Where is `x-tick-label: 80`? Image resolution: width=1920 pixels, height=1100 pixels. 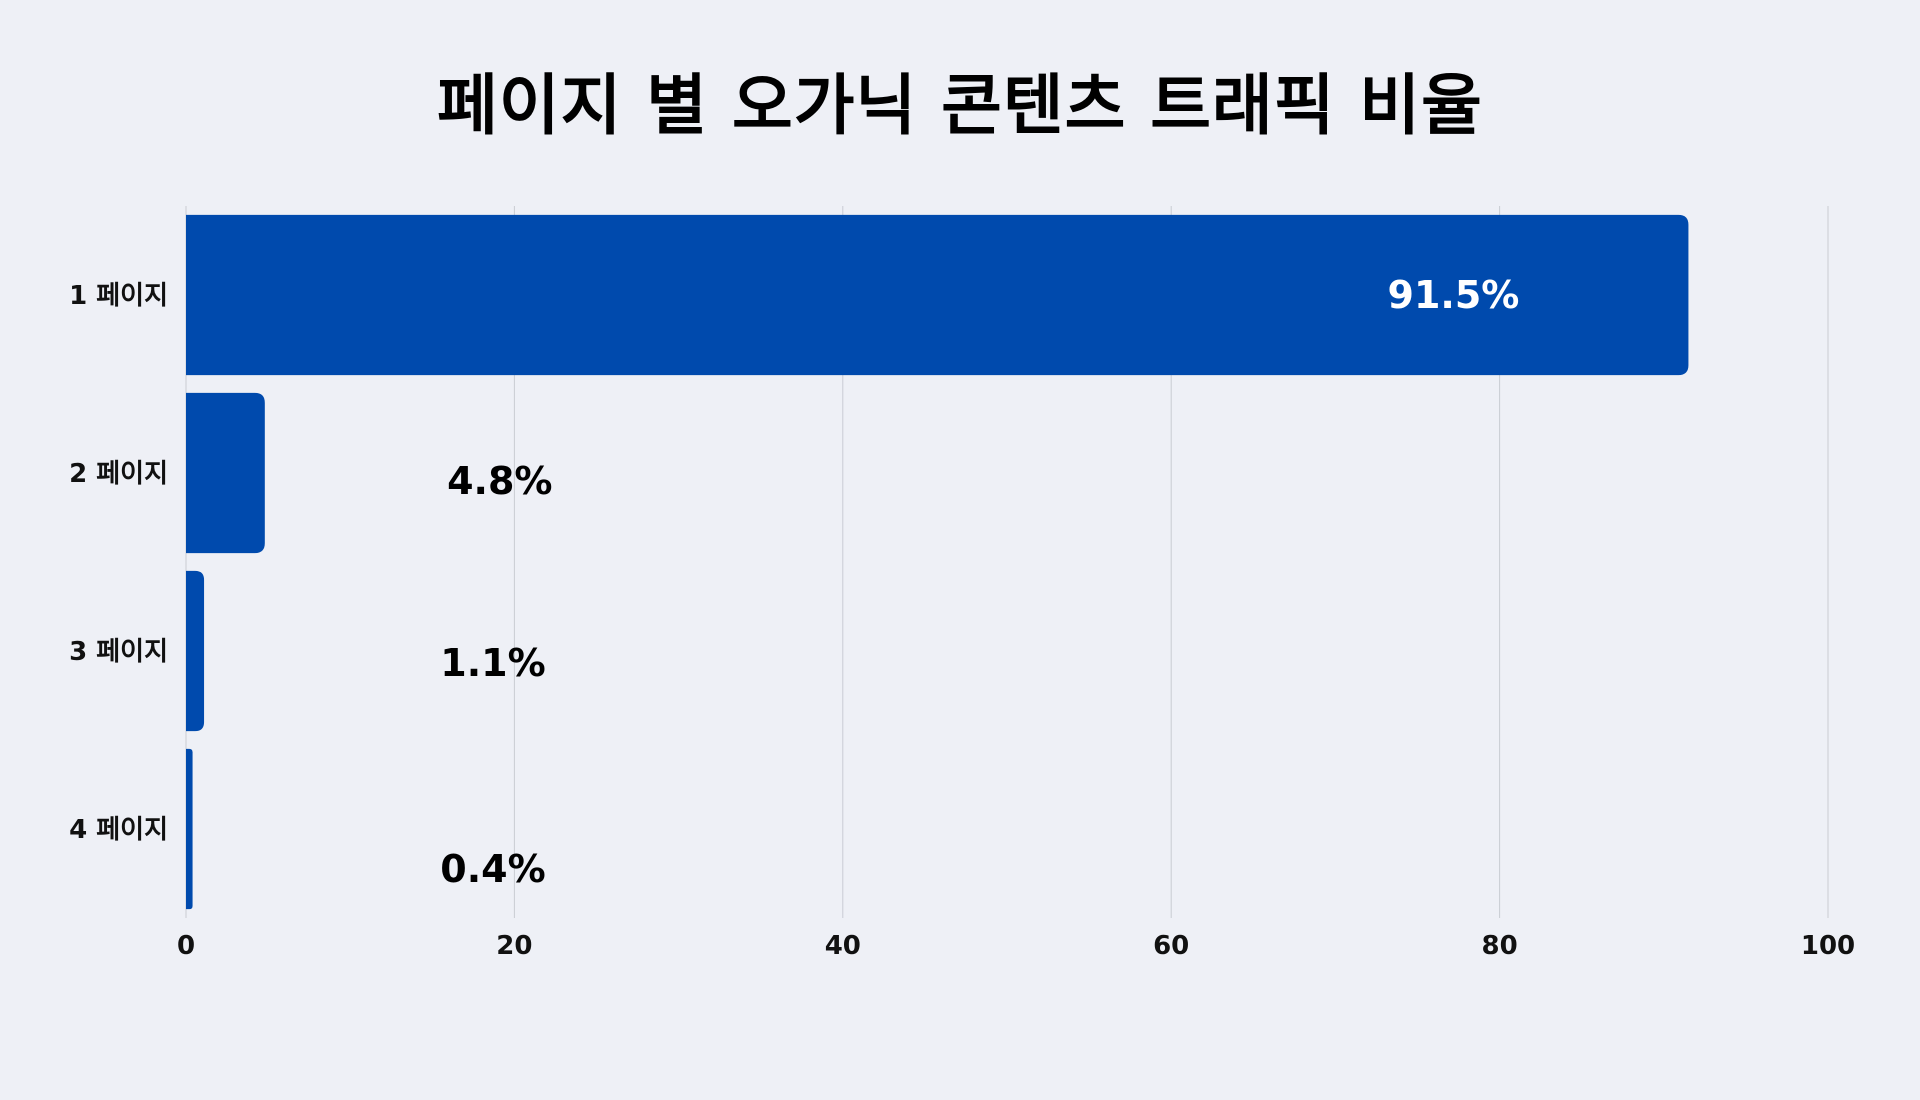 x-tick-label: 80 is located at coordinates (1500, 946).